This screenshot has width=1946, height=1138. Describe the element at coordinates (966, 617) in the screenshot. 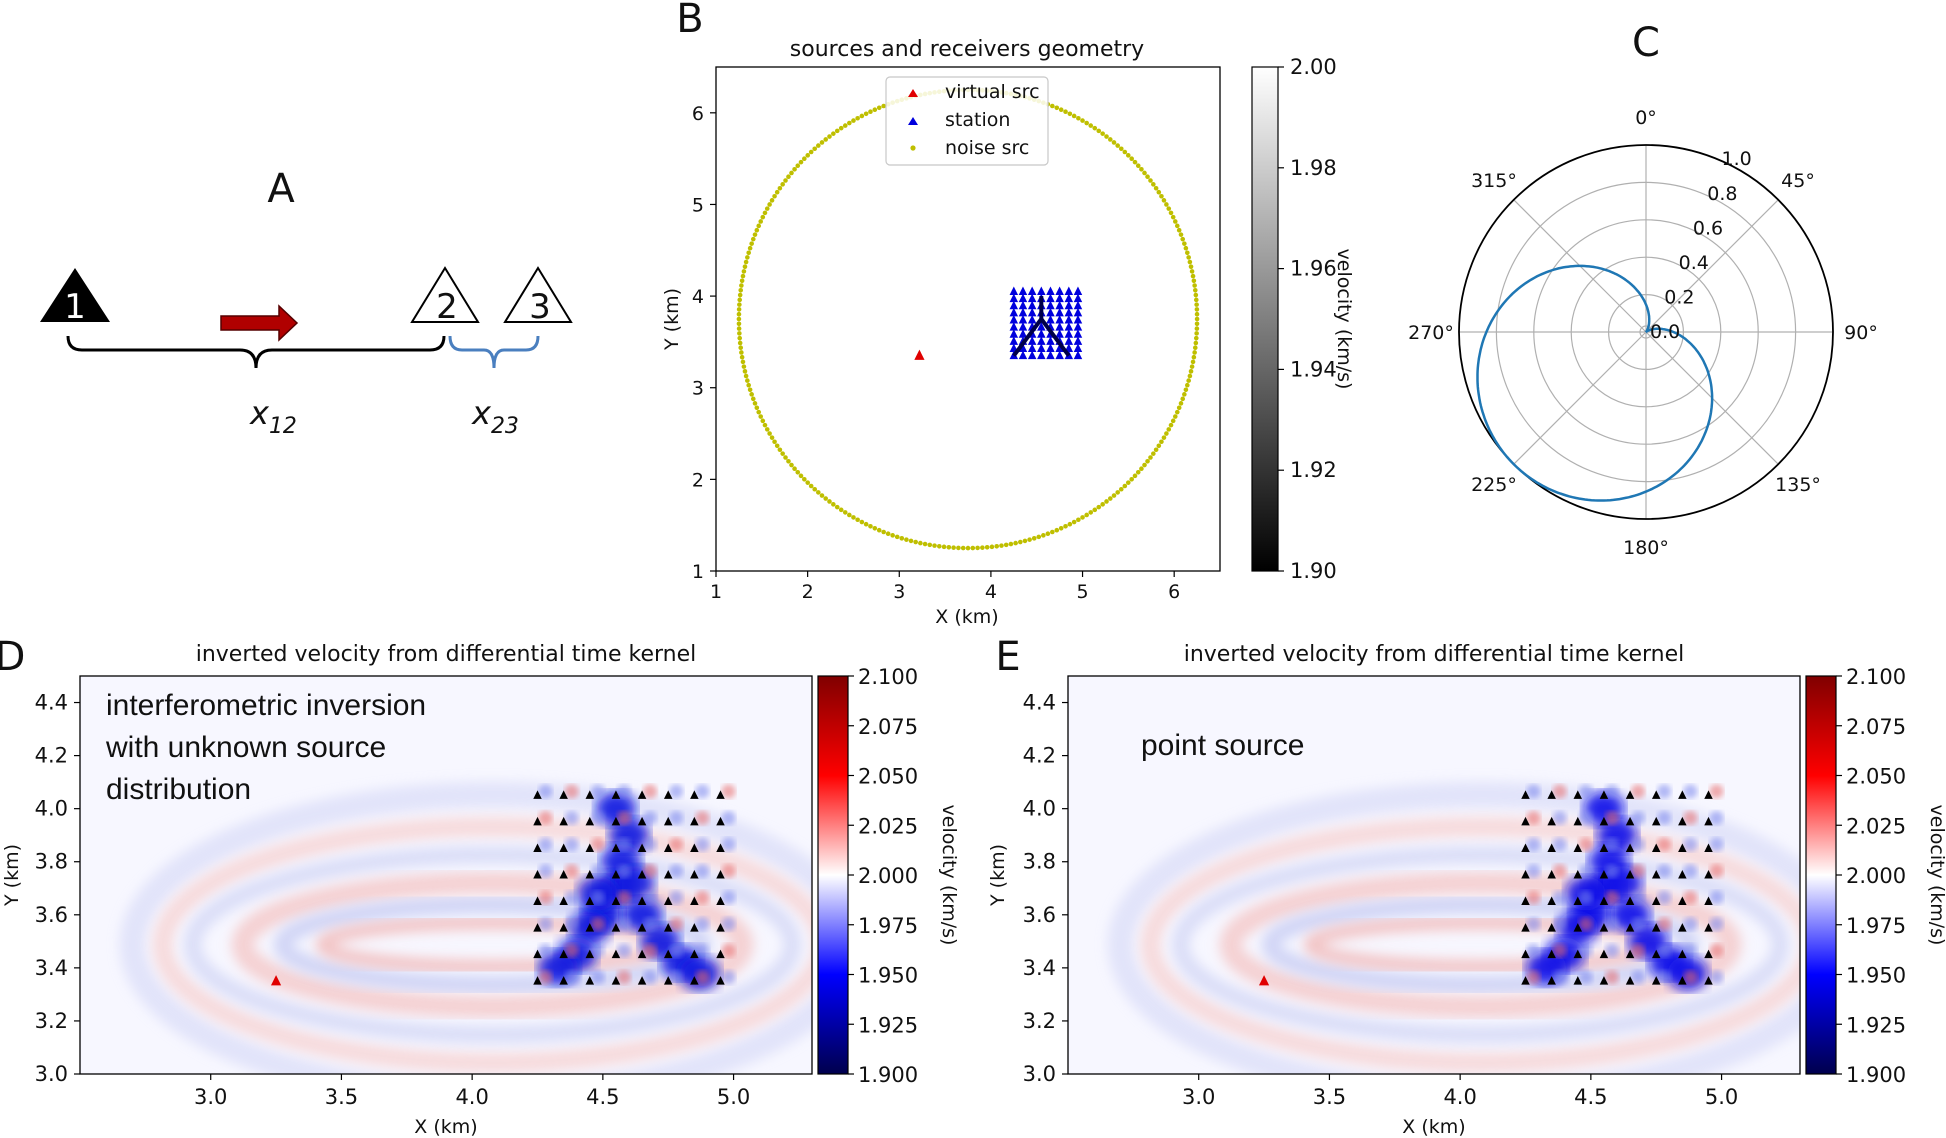

I see `chart-b-xlabel: X (km)` at that location.